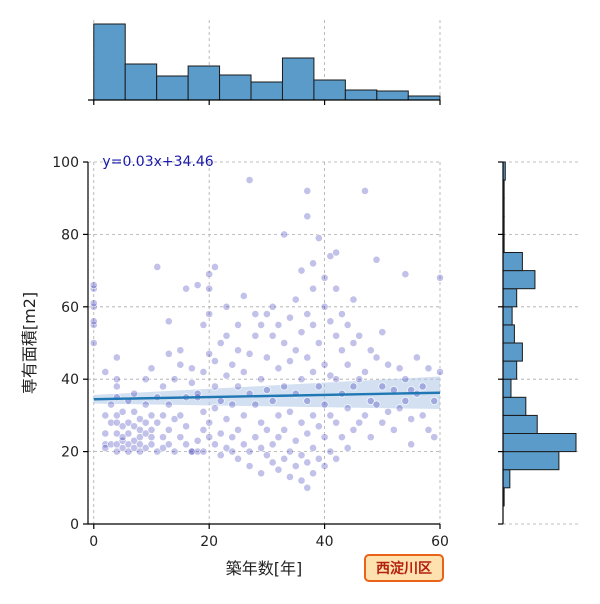 The width and height of the screenshot is (600, 604). What do you see at coordinates (539, 334) in the screenshot?
I see `right-histogram` at bounding box center [539, 334].